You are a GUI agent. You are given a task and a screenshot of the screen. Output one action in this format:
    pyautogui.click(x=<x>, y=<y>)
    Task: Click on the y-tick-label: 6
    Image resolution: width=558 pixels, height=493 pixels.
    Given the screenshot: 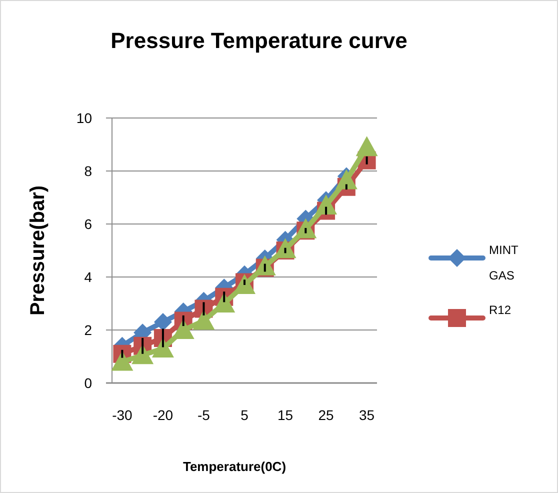 What is the action you would take?
    pyautogui.click(x=88, y=224)
    